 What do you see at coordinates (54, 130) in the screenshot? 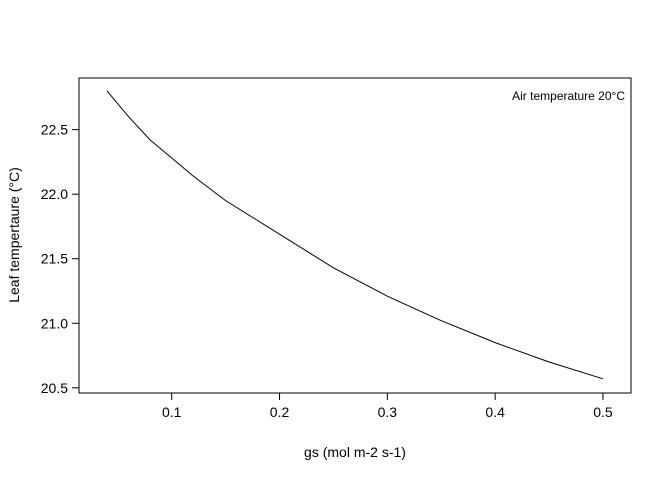
I see `y-tick-label: 22.5` at bounding box center [54, 130].